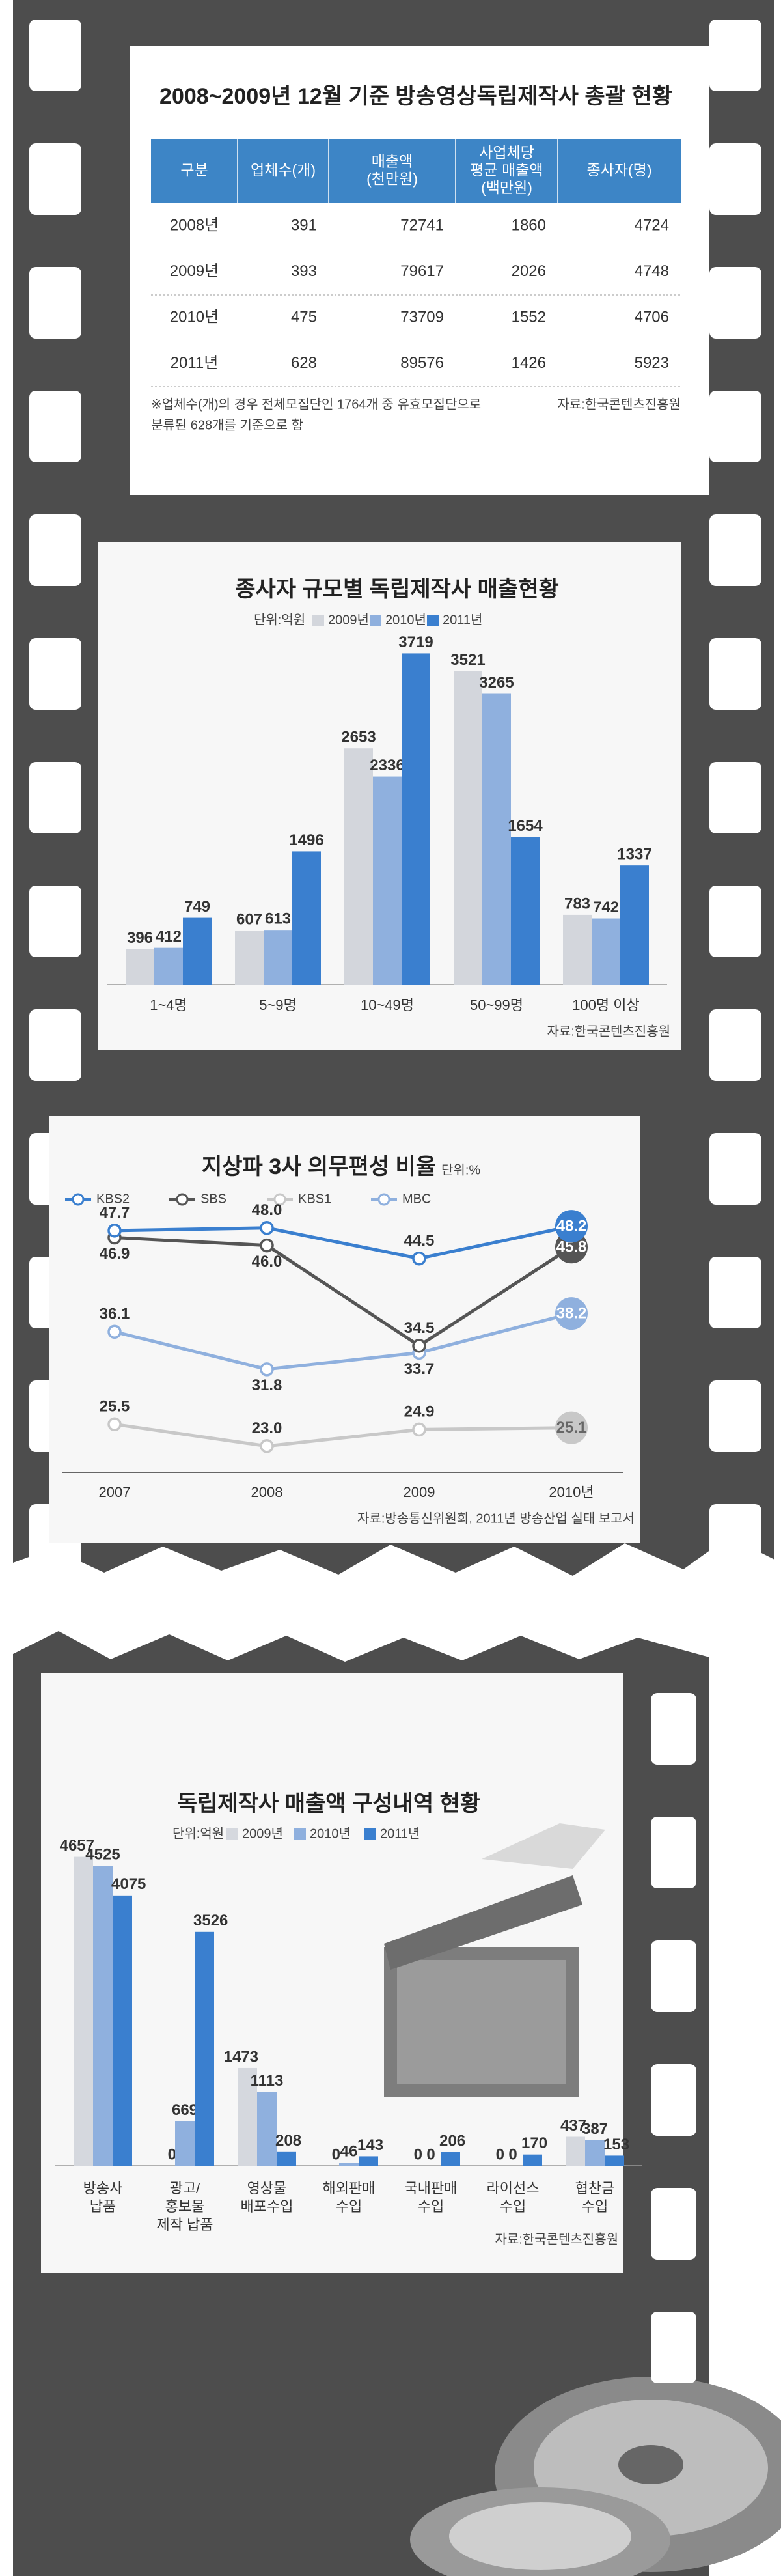 The height and width of the screenshot is (2576, 781). What do you see at coordinates (344, 1330) in the screenshot?
I see `chart-panel` at bounding box center [344, 1330].